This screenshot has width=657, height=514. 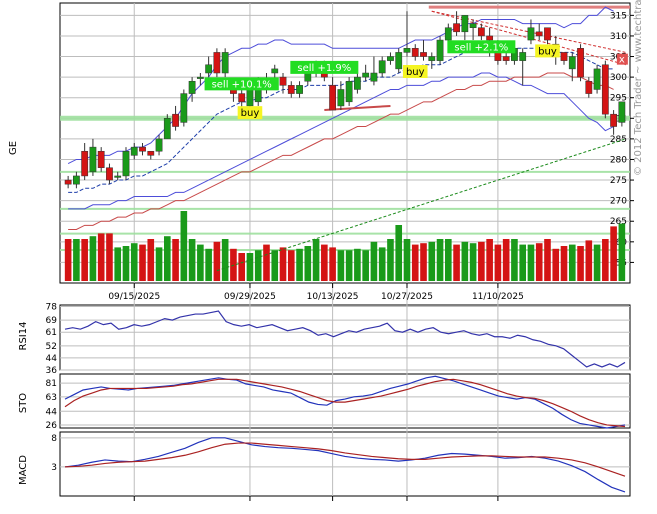 What do you see at coordinates (618, 37) in the screenshot?
I see `price-tick-label: 310` at bounding box center [618, 37].